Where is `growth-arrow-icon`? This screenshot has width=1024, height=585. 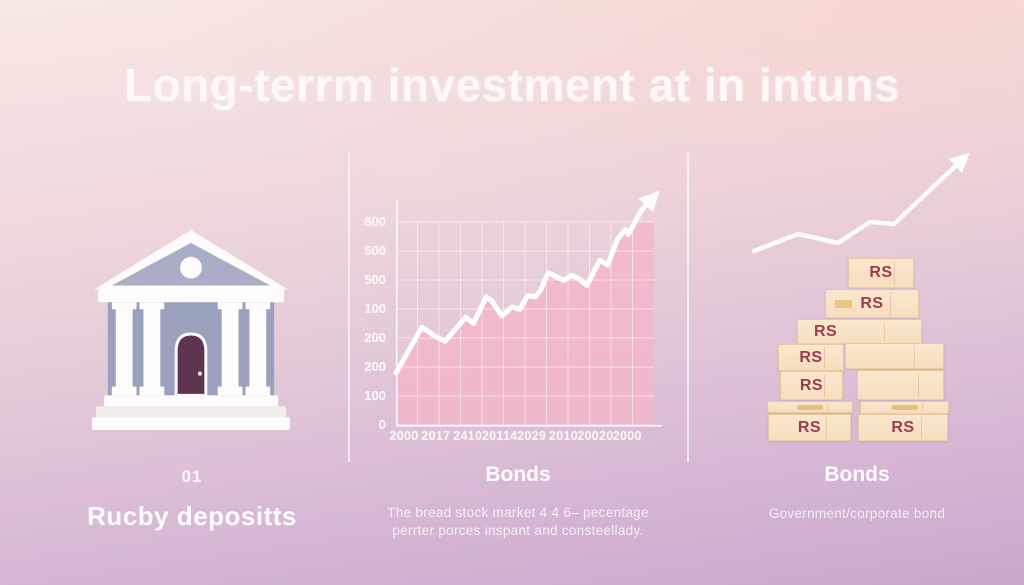 growth-arrow-icon is located at coordinates (860, 203).